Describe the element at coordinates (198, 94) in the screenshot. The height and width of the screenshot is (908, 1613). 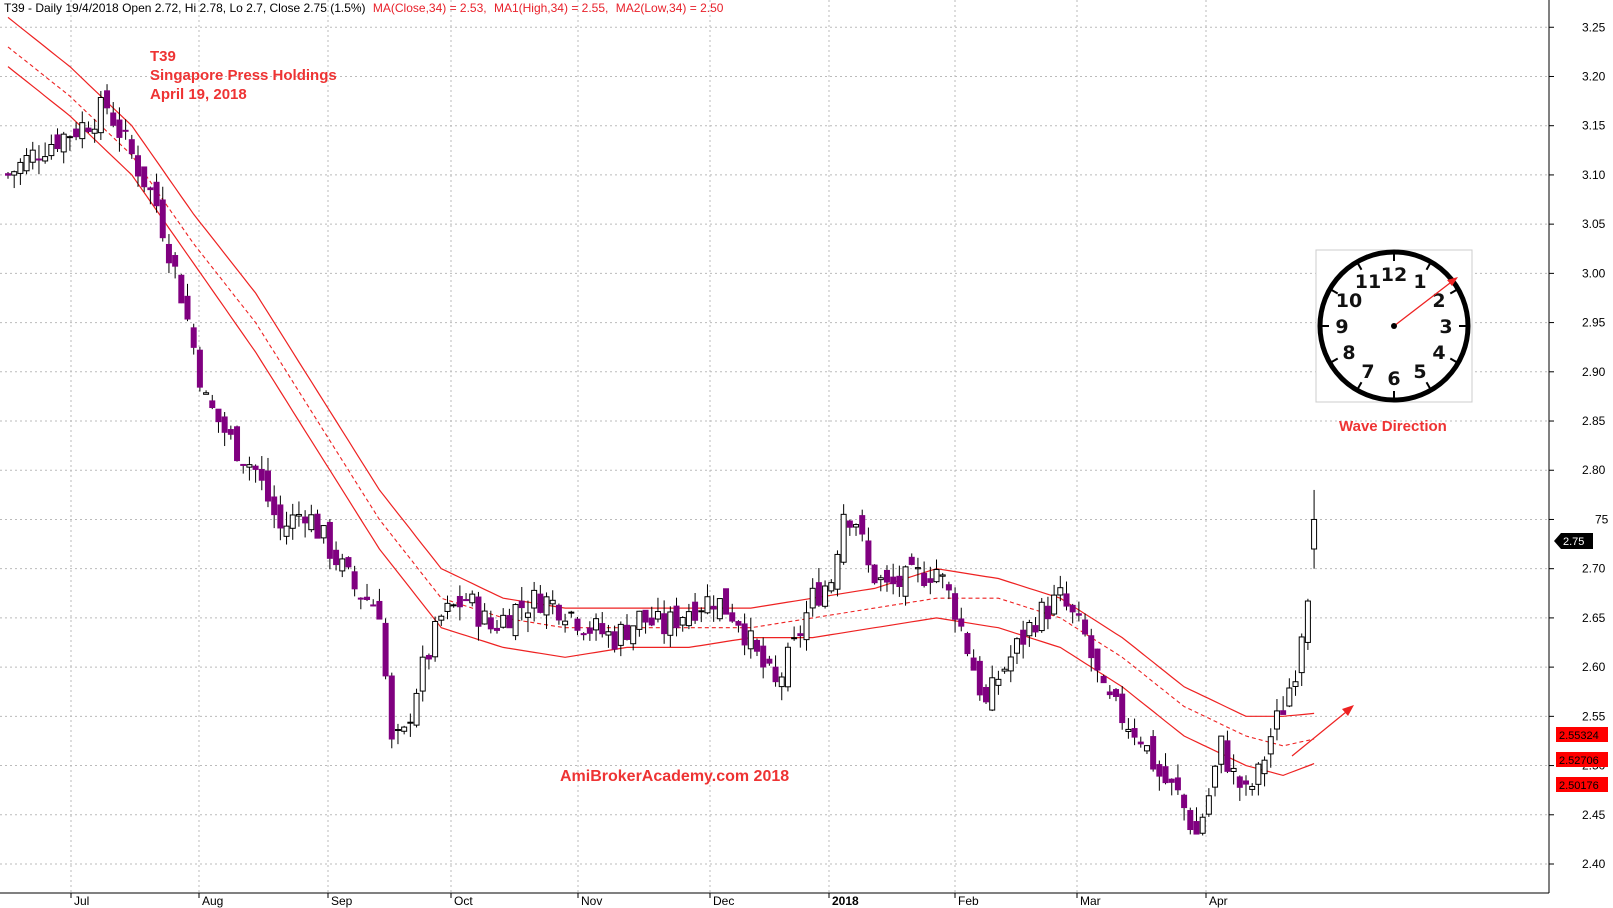
I see `date-label: April 19, 2018` at that location.